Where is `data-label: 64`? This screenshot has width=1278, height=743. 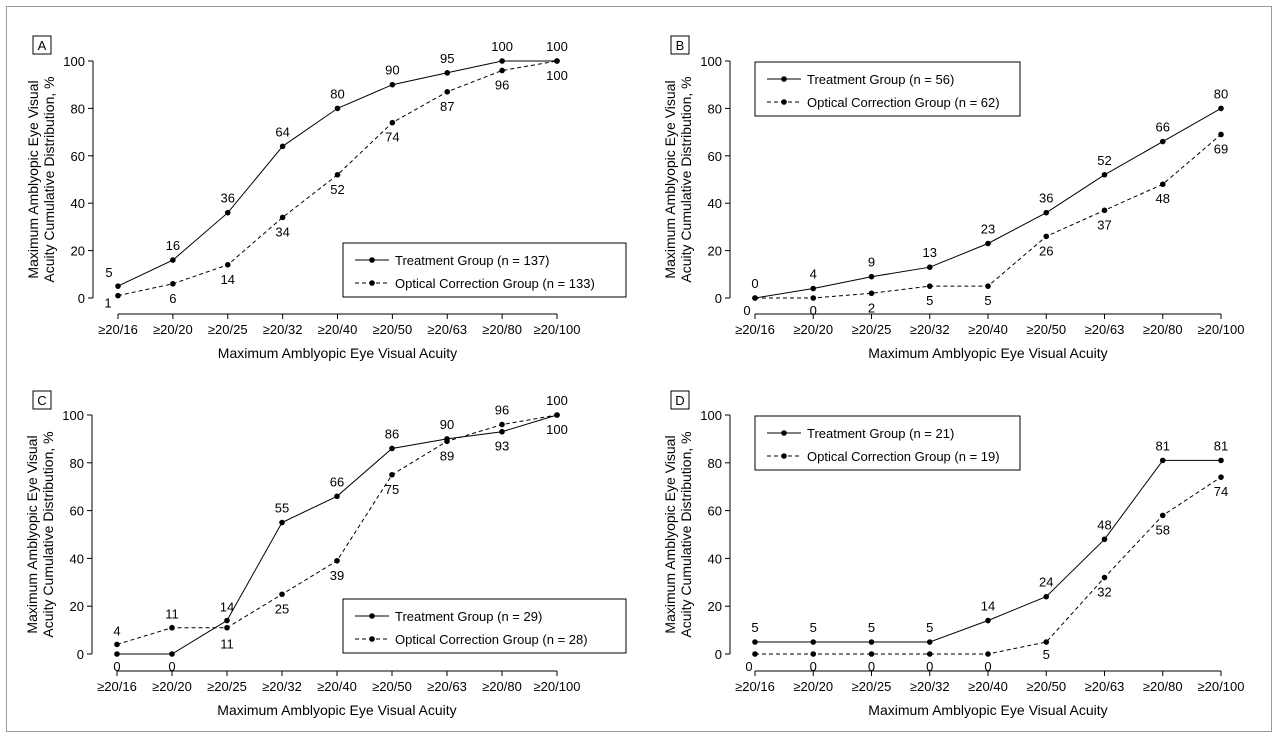
data-label: 64 is located at coordinates (282, 131).